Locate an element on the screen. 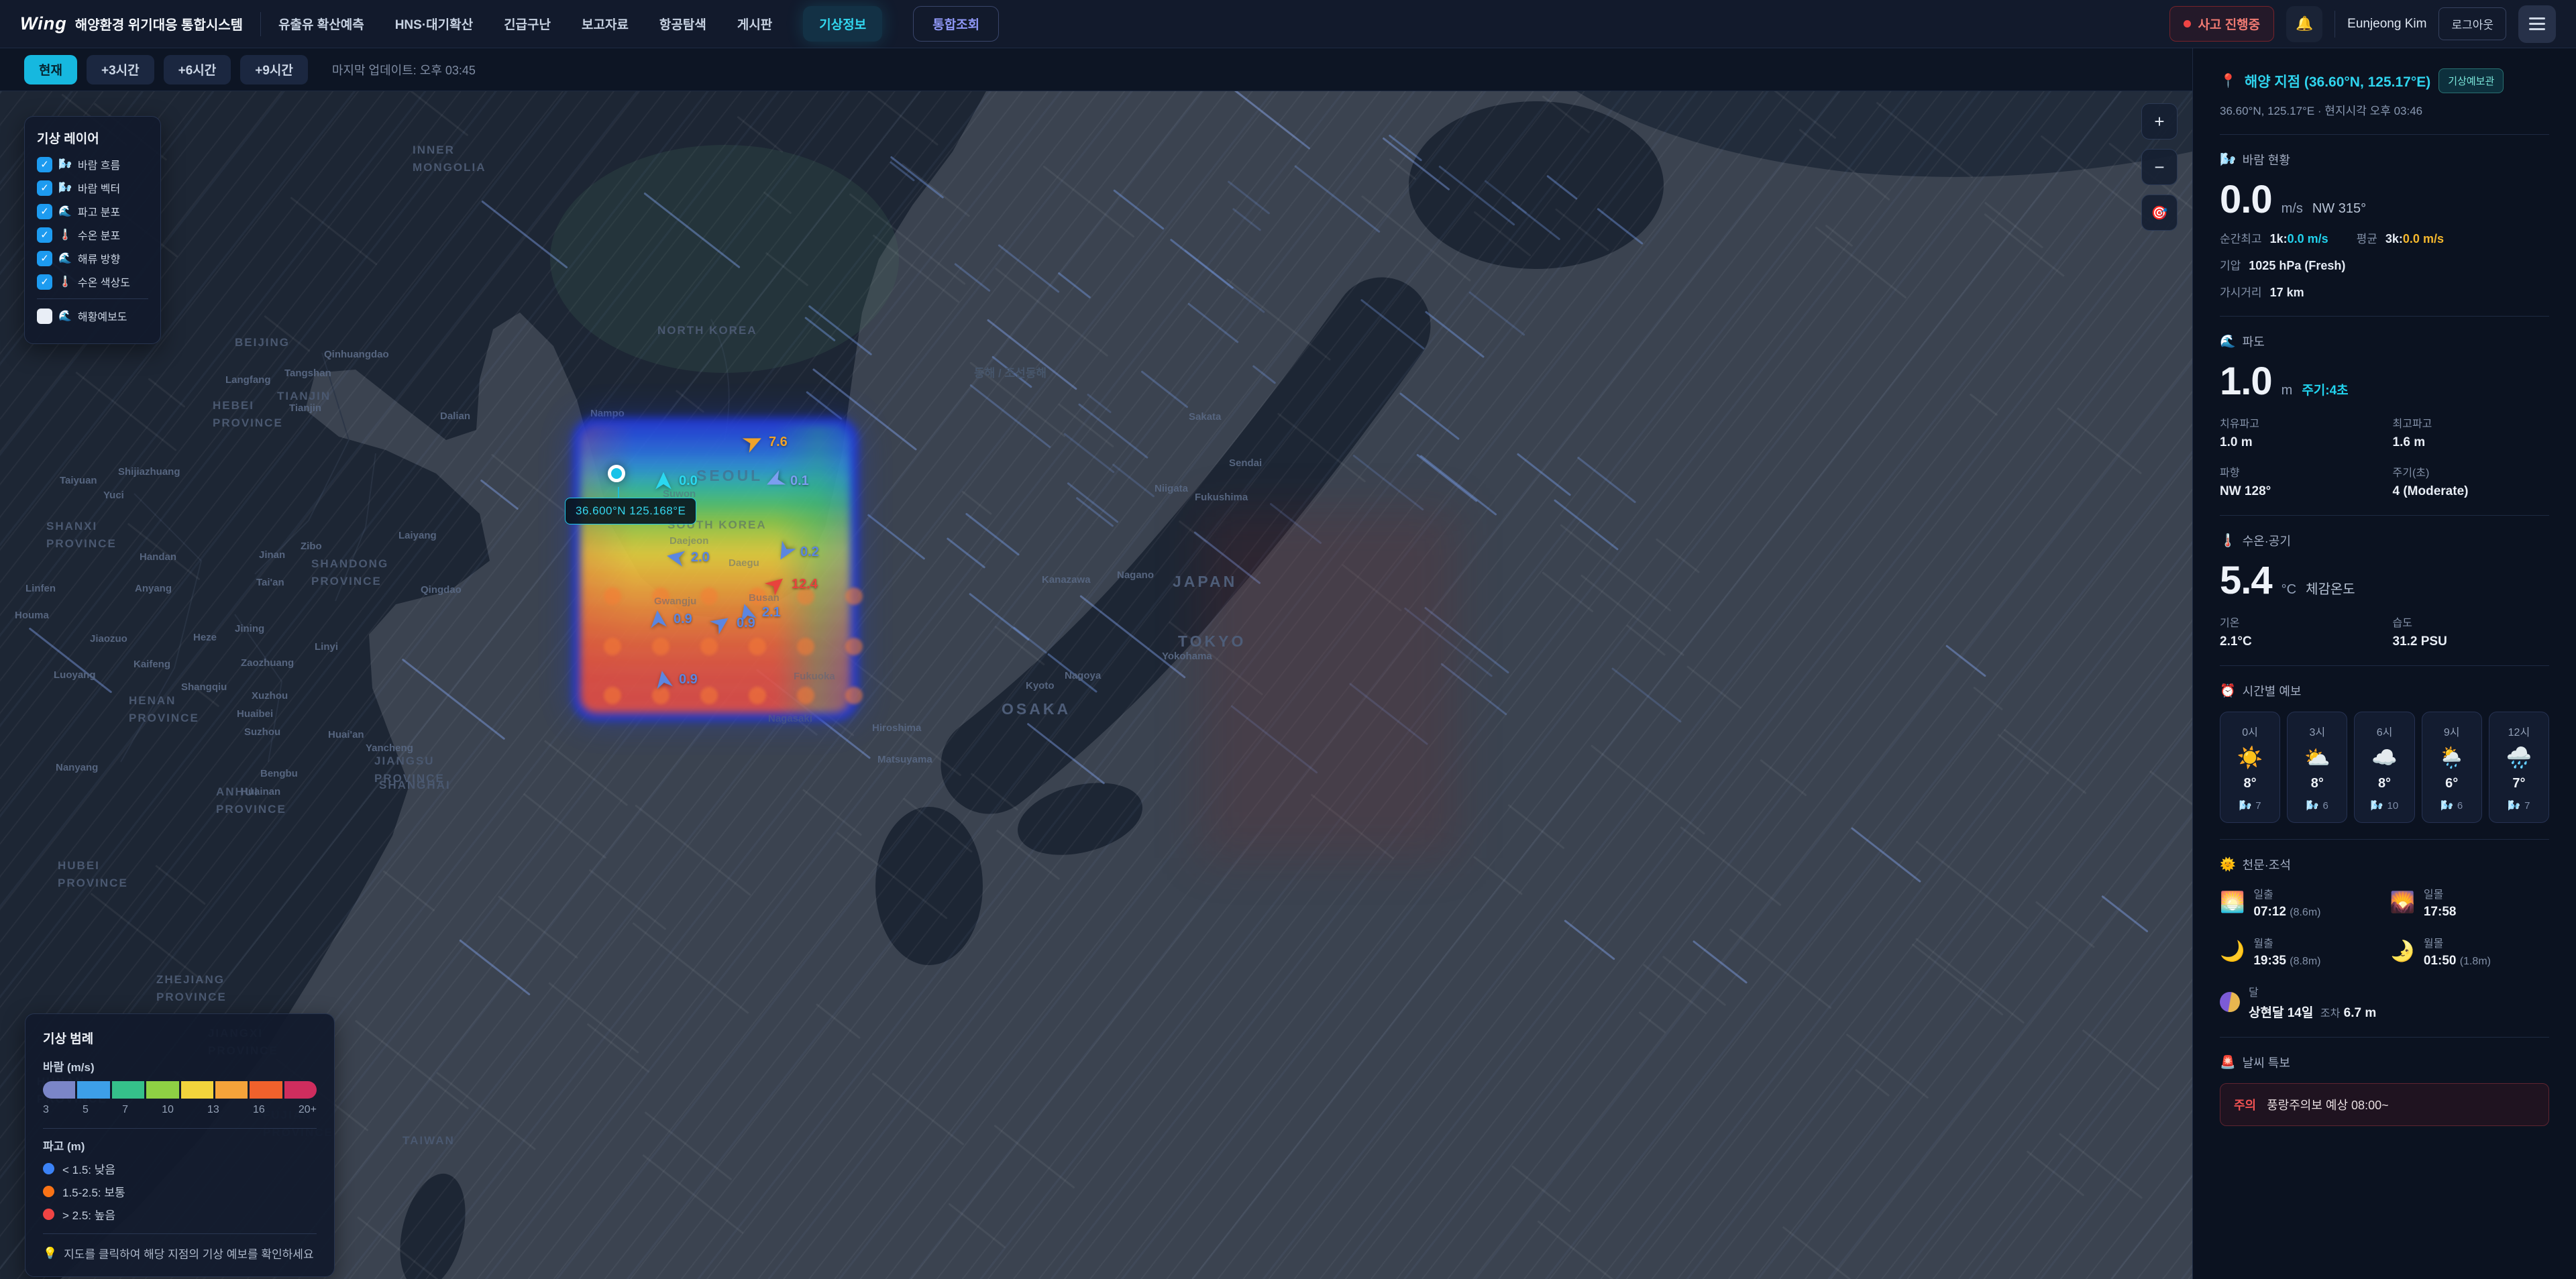  nav-item-3: 보고자료 is located at coordinates (605, 25).